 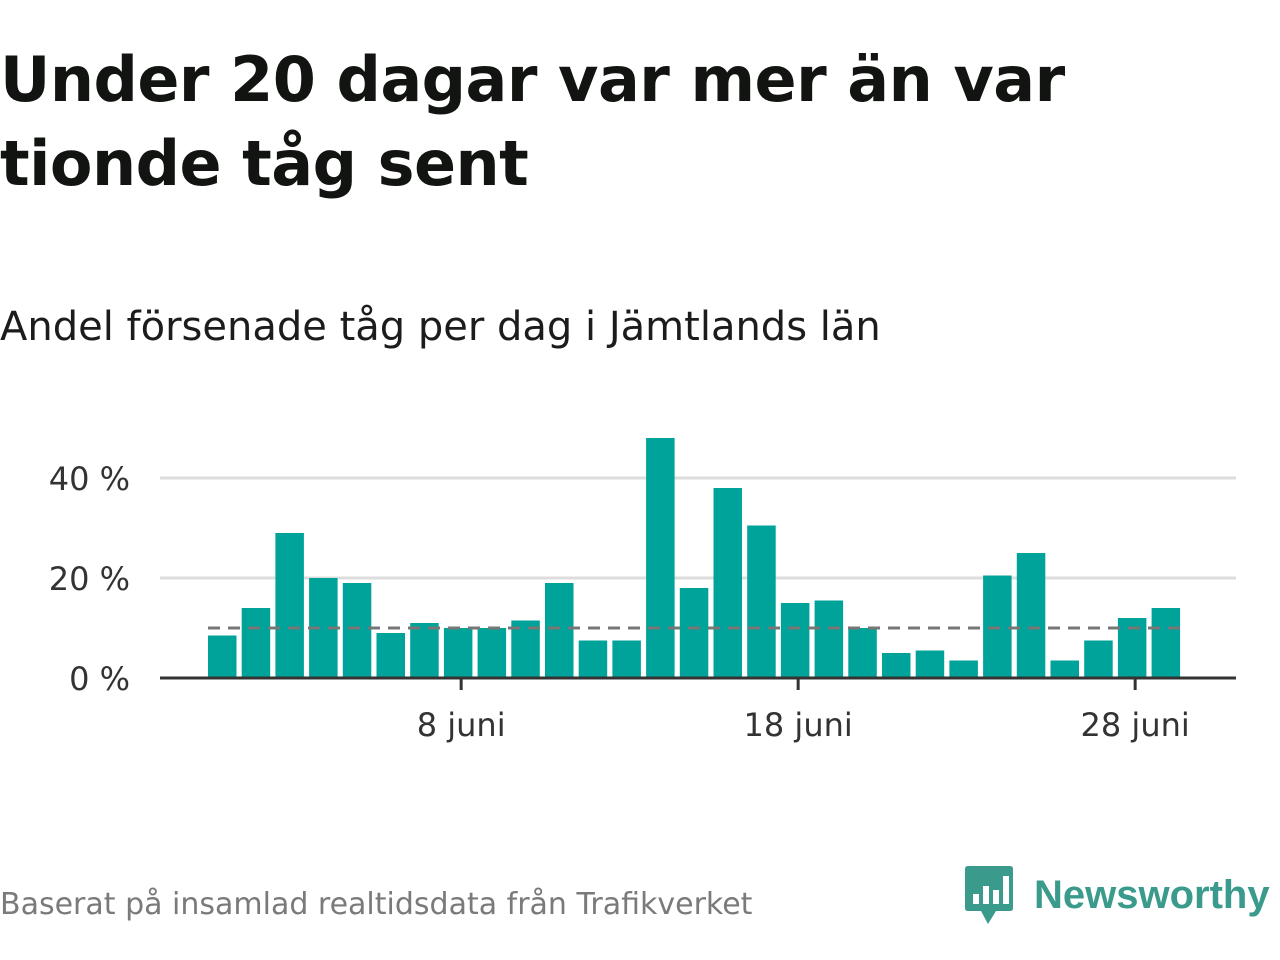 I want to click on gridlines, so click(x=698, y=528).